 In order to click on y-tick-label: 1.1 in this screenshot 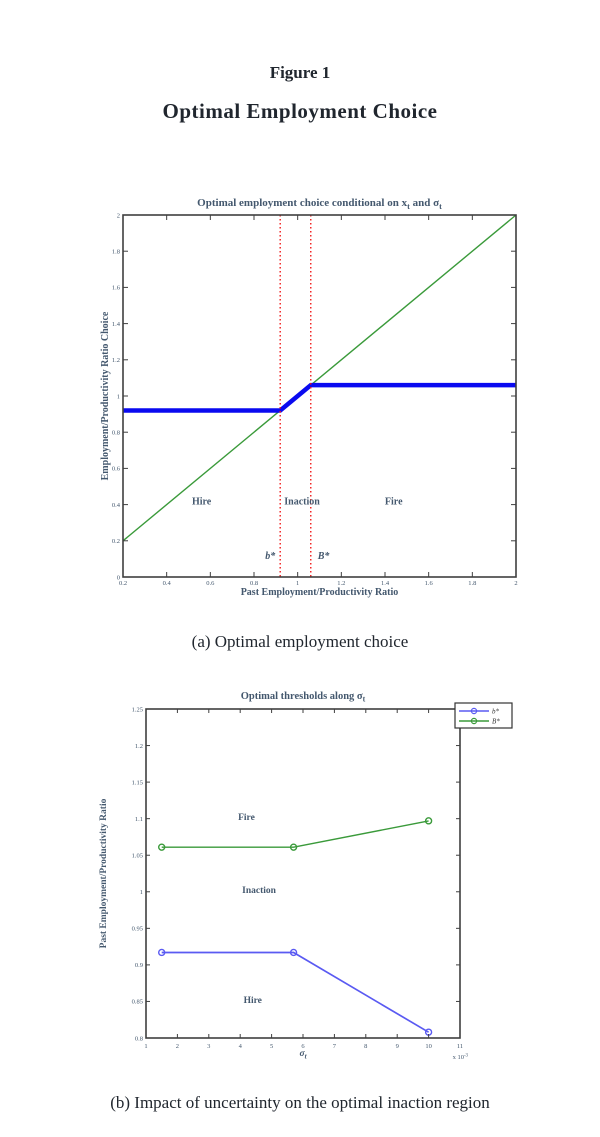, I will do `click(139, 819)`.